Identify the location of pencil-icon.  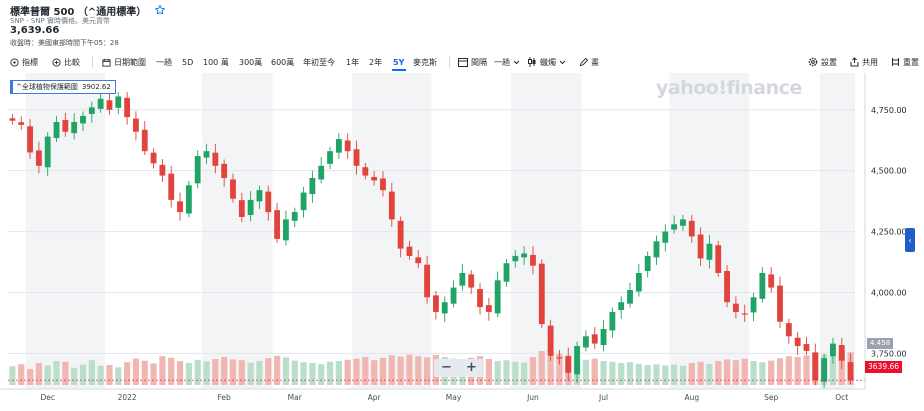
(583, 61).